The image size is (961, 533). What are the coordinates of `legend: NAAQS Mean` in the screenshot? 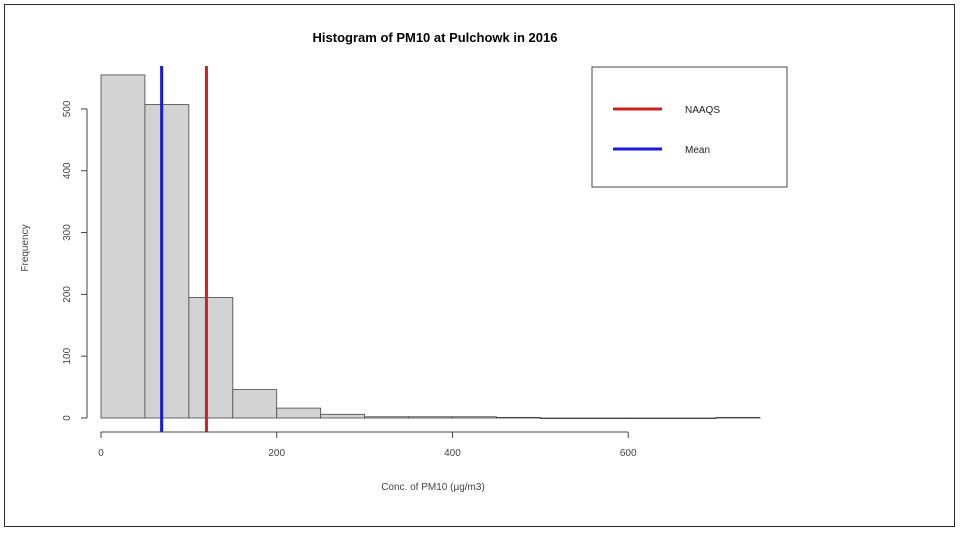 It's located at (689, 127).